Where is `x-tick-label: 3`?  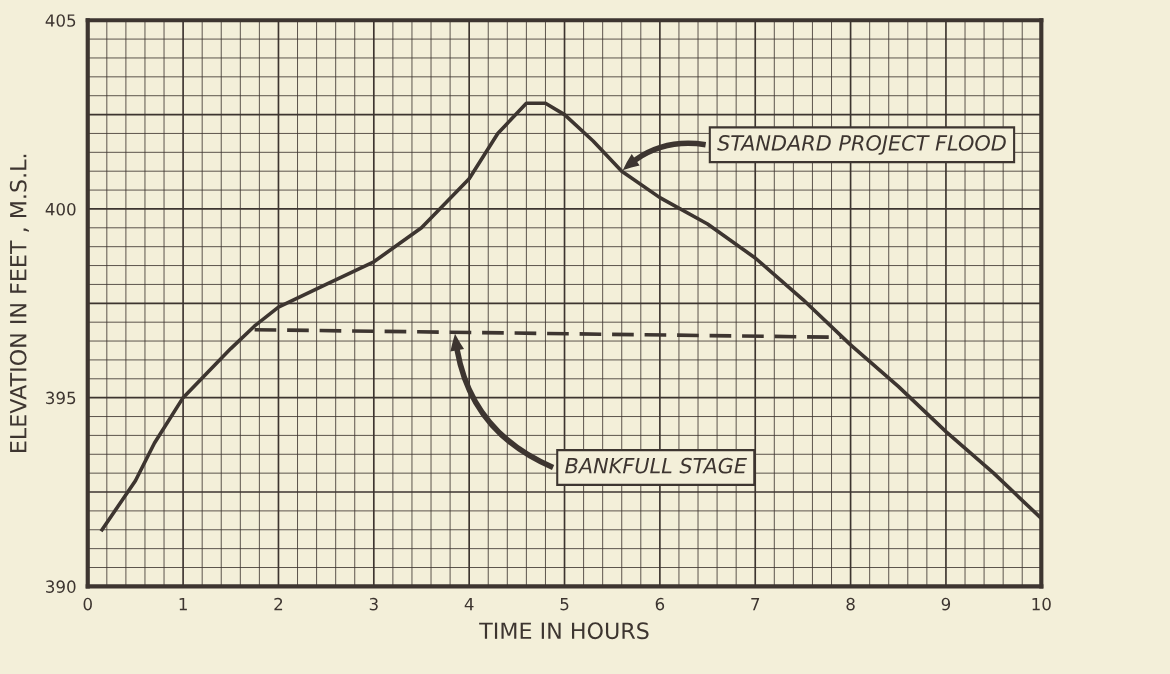 x-tick-label: 3 is located at coordinates (373, 604).